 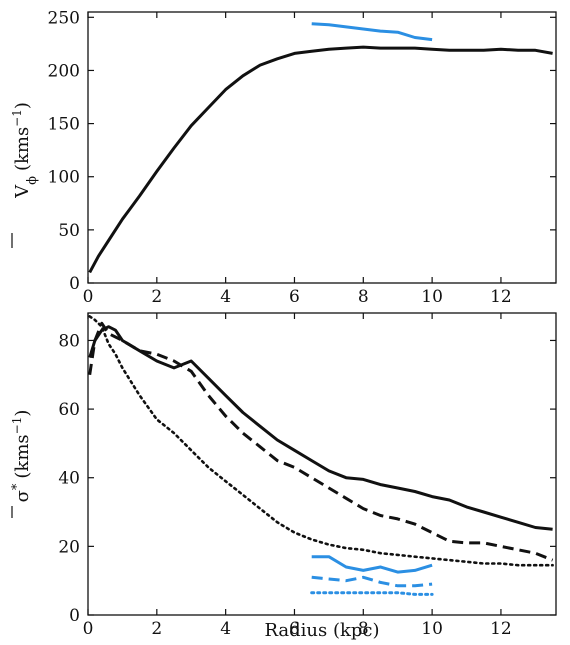 What do you see at coordinates (69, 231) in the screenshot?
I see `top-y-tick-label: 50` at bounding box center [69, 231].